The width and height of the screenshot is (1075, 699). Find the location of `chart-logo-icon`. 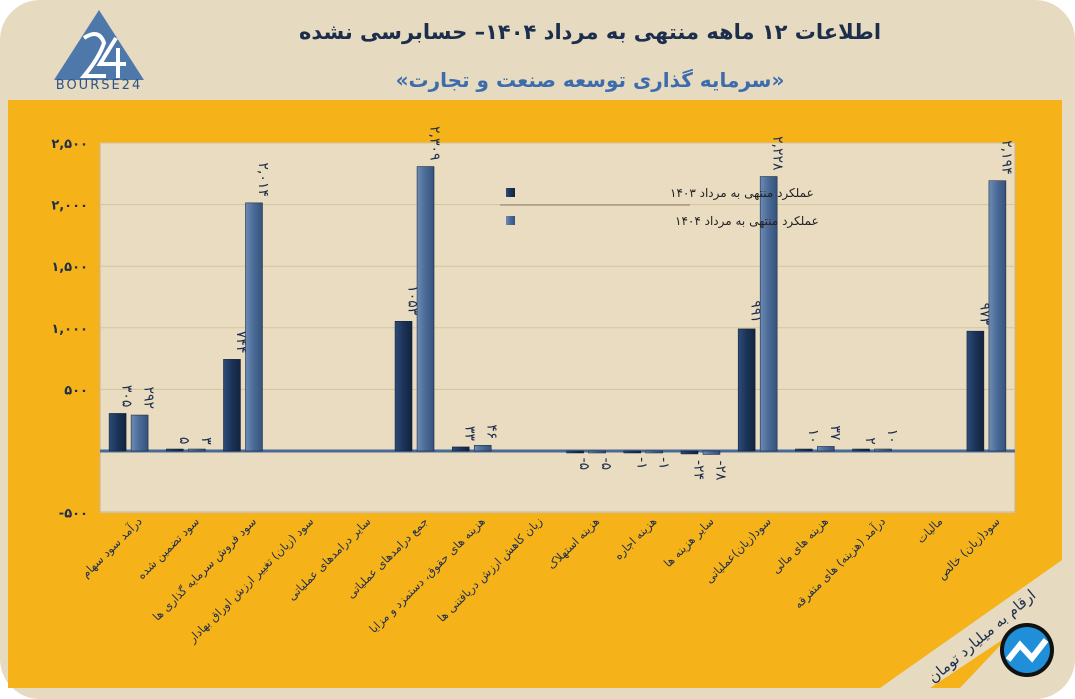

chart-logo-icon is located at coordinates (1027, 650).